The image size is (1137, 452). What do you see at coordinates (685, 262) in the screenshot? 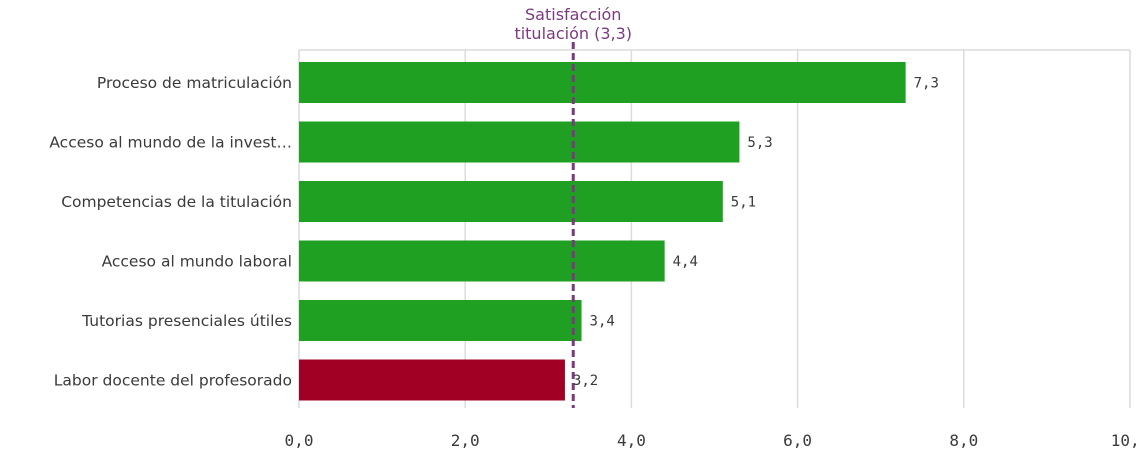
I see `value-label-3: 4,4` at bounding box center [685, 262].